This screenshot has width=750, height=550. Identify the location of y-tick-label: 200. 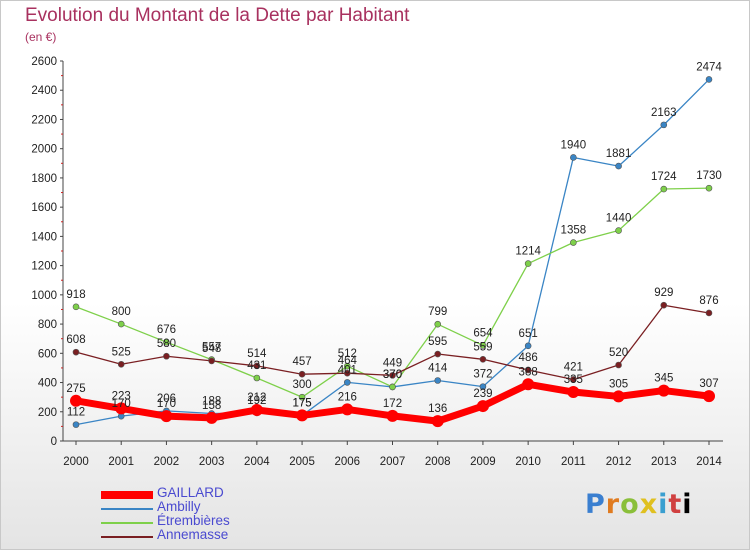
(47, 413).